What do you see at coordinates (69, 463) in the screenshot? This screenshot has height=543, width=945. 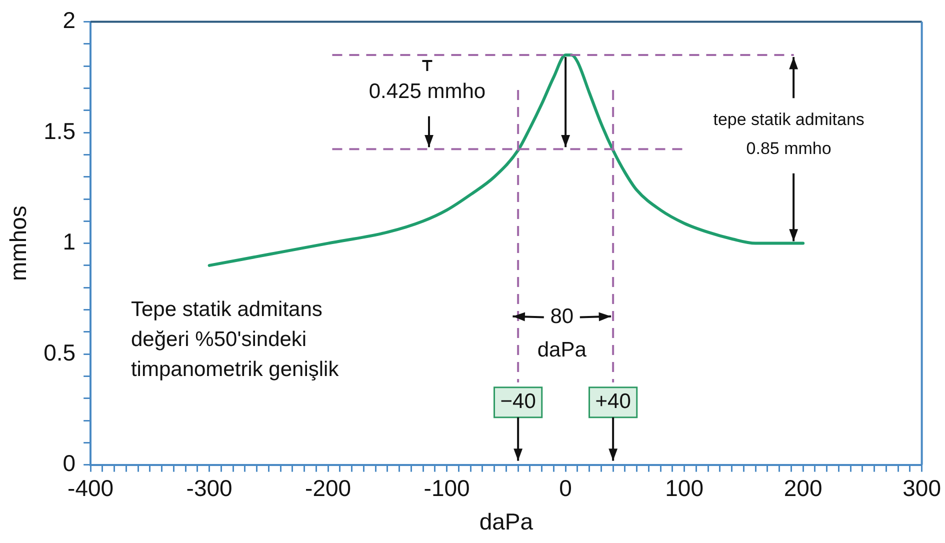 I see `y-tick-label: 0` at bounding box center [69, 463].